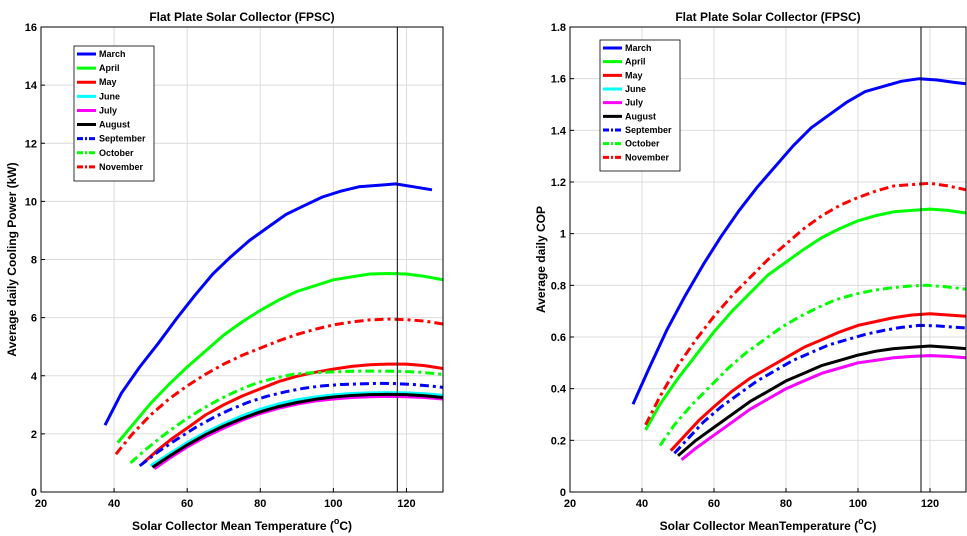  What do you see at coordinates (541, 259) in the screenshot?
I see `y-axis-label: Average daily COP` at bounding box center [541, 259].